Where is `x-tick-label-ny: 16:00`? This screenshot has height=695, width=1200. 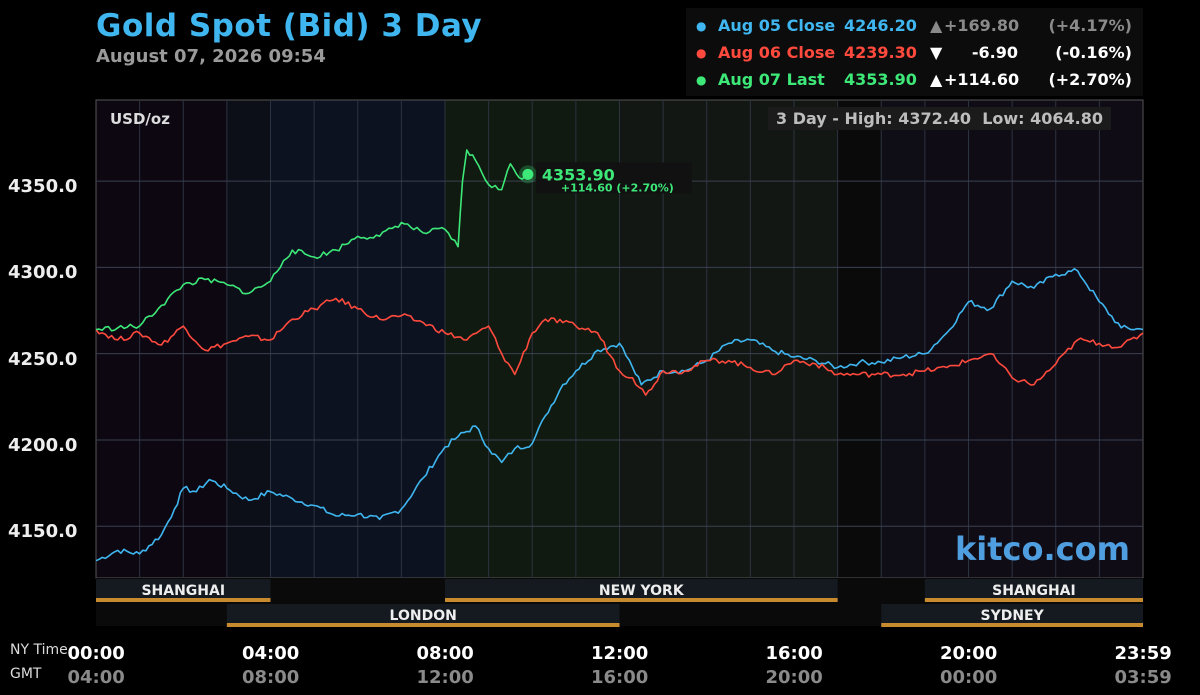
x-tick-label-ny: 16:00 is located at coordinates (794, 653).